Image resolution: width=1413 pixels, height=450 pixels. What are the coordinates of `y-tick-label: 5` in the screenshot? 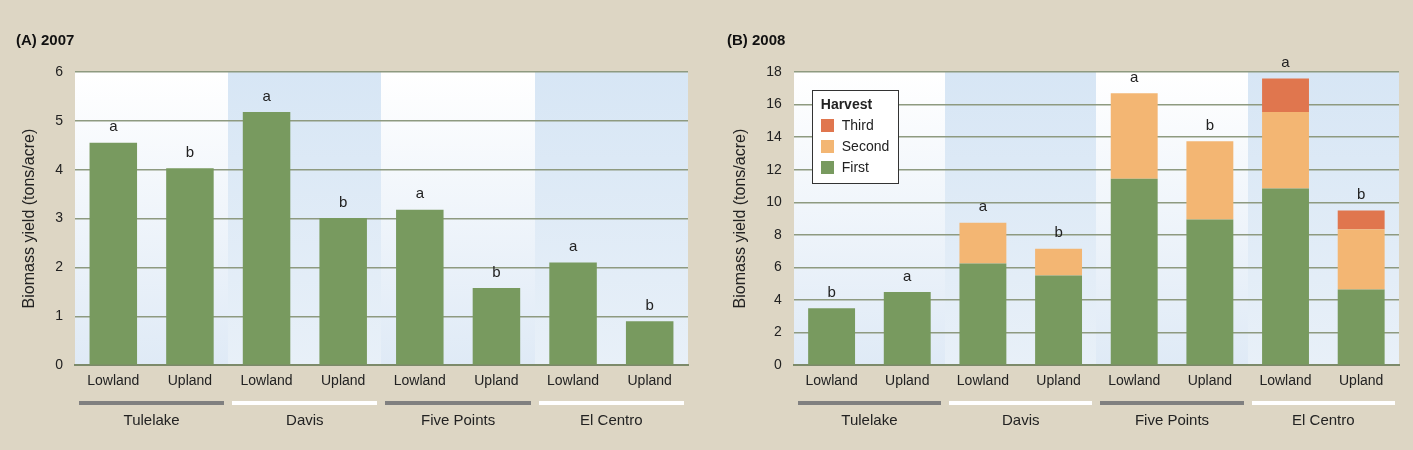 It's located at (59, 119).